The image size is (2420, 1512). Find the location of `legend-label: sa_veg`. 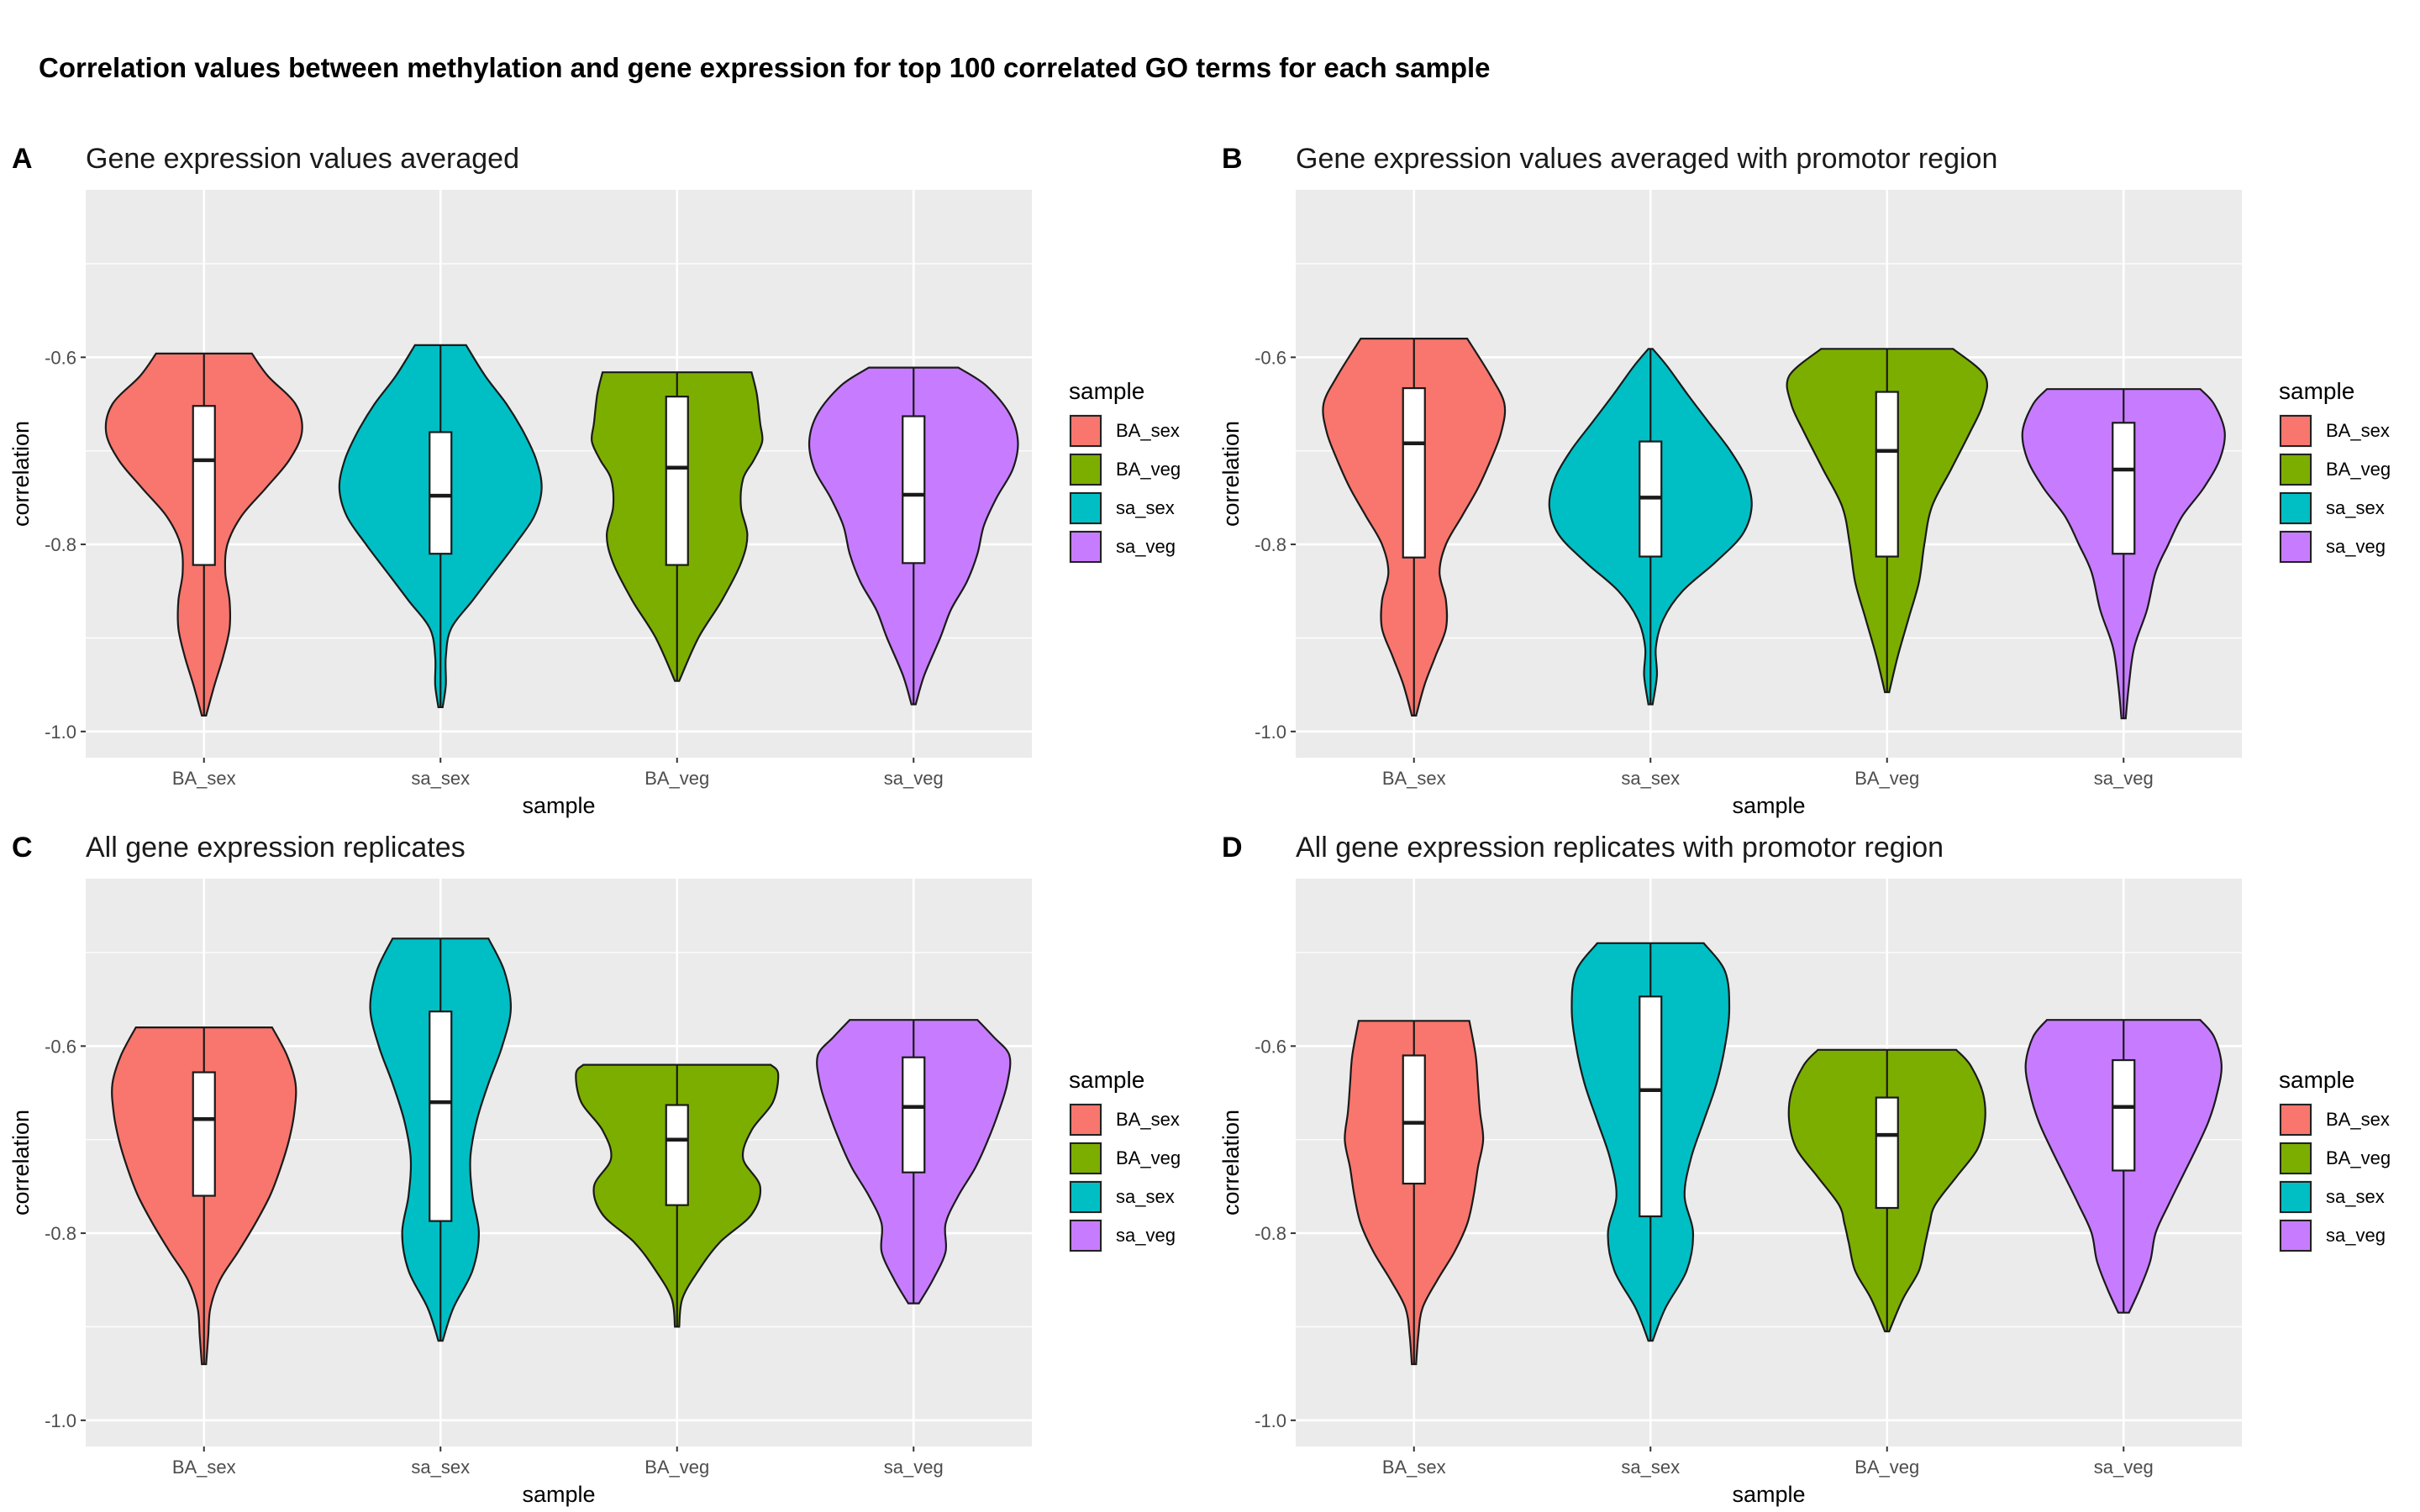

legend-label: sa_veg is located at coordinates (1146, 546).